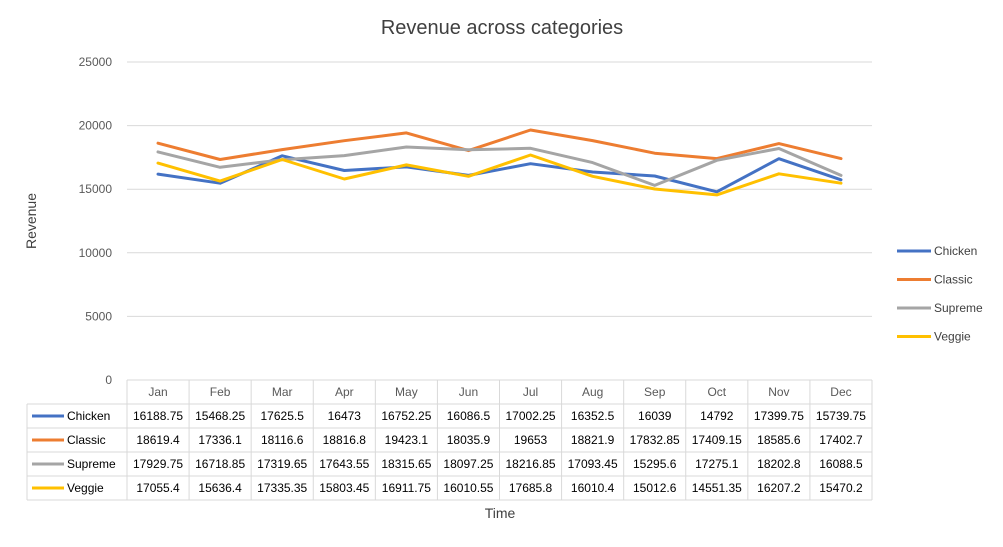 Image resolution: width=1003 pixels, height=547 pixels. What do you see at coordinates (531, 464) in the screenshot?
I see `table-cell: 18216.85` at bounding box center [531, 464].